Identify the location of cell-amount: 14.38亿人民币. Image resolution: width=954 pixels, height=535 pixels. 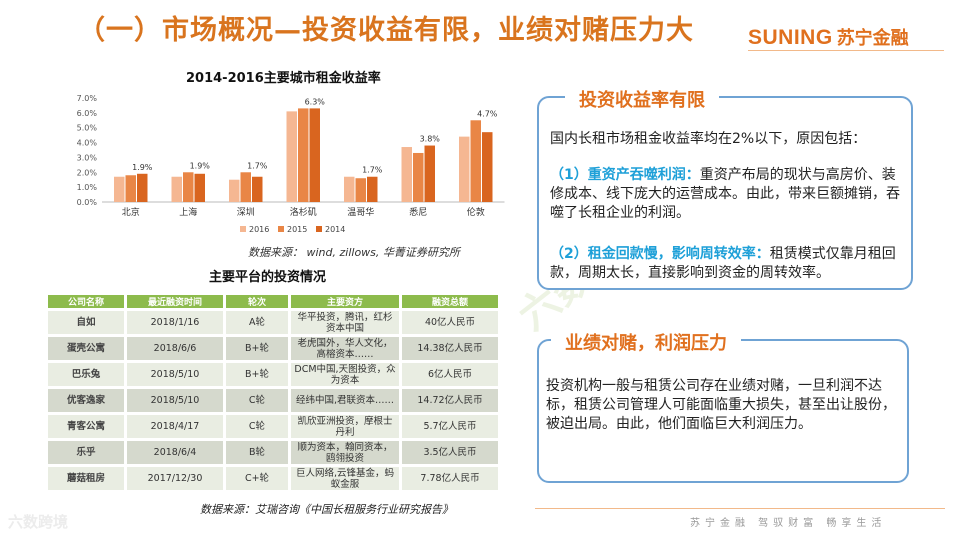
(450, 348).